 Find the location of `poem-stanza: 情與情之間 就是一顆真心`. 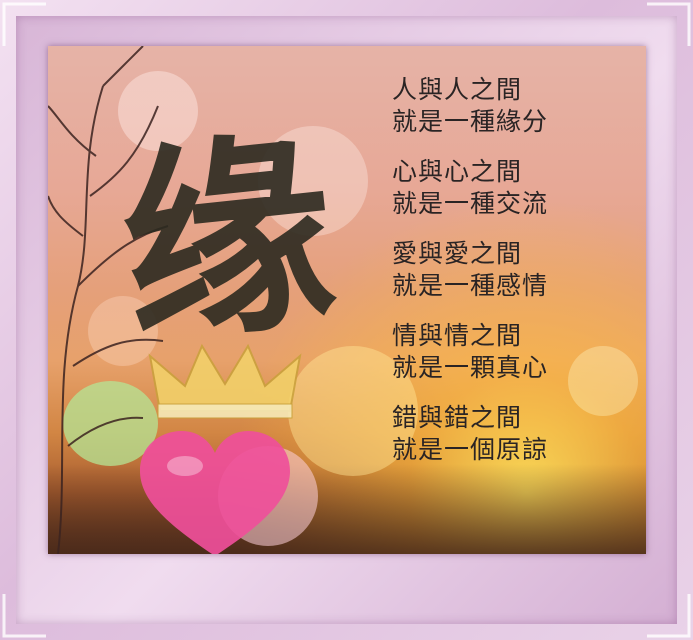

poem-stanza: 情與情之間 就是一顆真心 is located at coordinates (517, 352).